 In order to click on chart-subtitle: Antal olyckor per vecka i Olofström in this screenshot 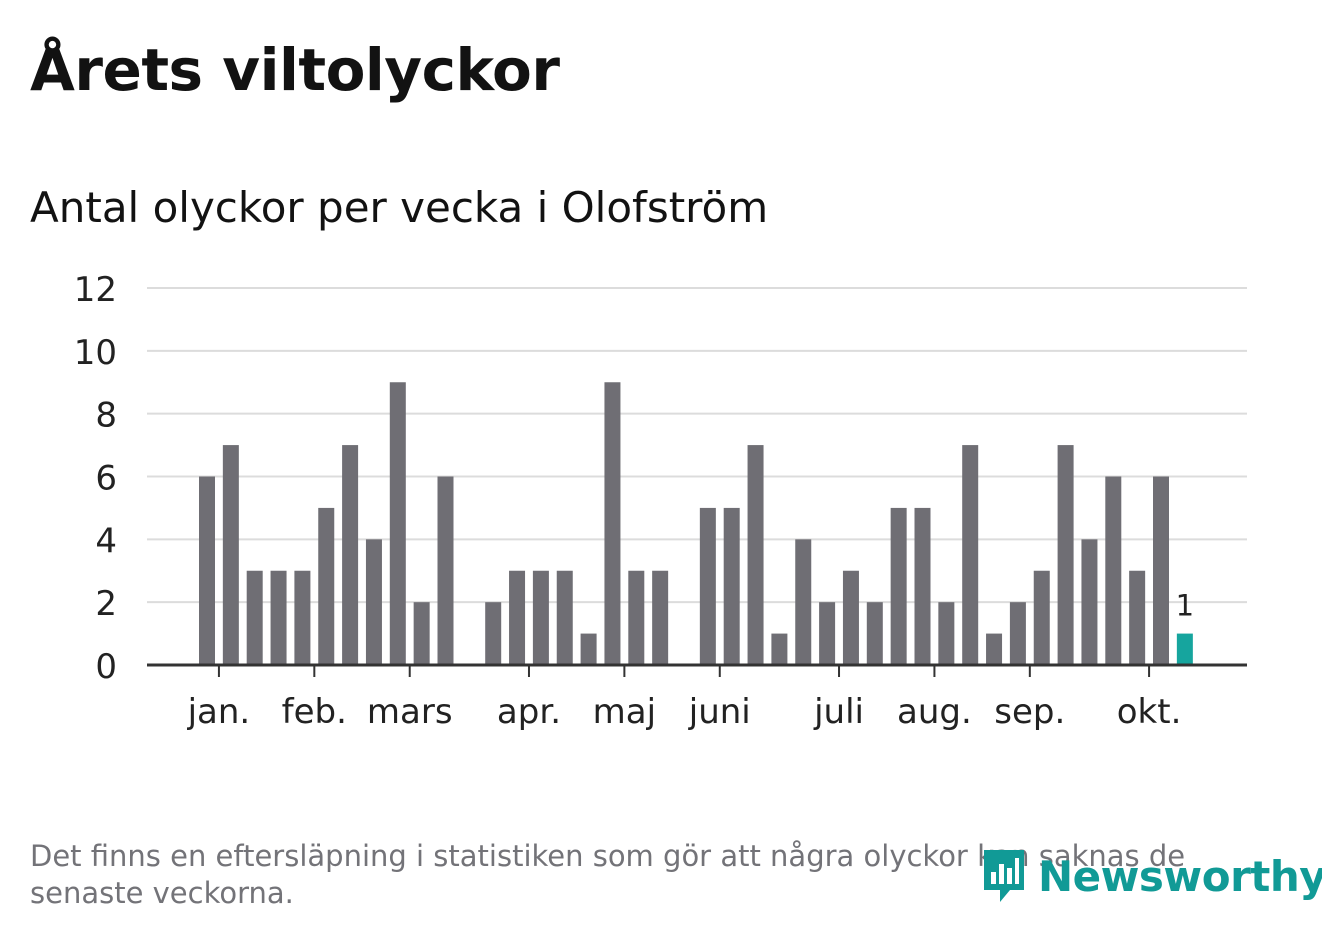, I will do `click(399, 207)`.